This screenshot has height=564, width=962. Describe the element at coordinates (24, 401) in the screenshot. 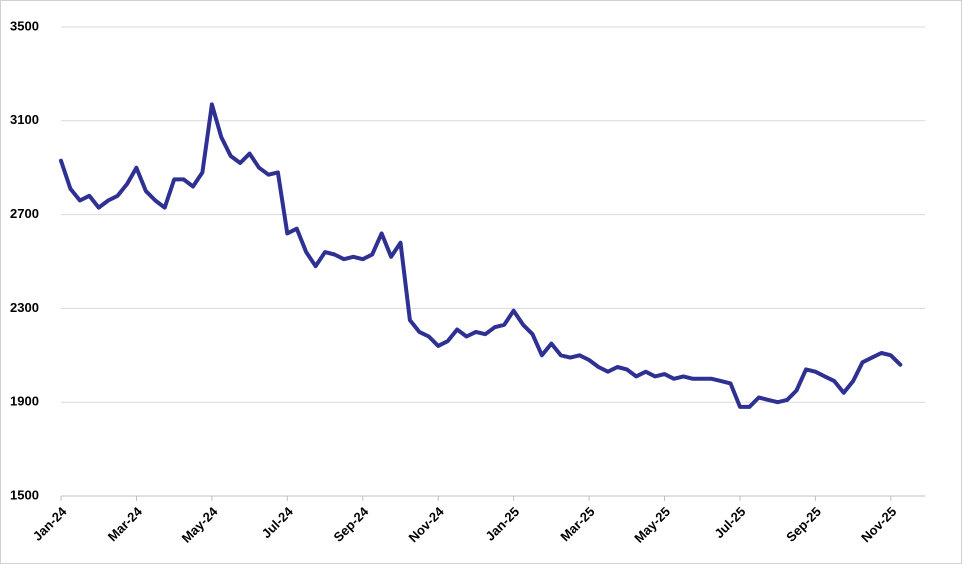

I see `y-tick-label: 1900` at that location.